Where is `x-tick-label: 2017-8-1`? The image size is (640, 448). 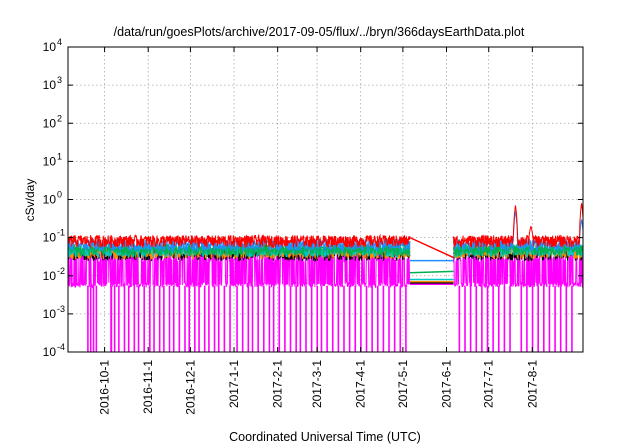 x-tick-label: 2017-8-1 is located at coordinates (532, 384).